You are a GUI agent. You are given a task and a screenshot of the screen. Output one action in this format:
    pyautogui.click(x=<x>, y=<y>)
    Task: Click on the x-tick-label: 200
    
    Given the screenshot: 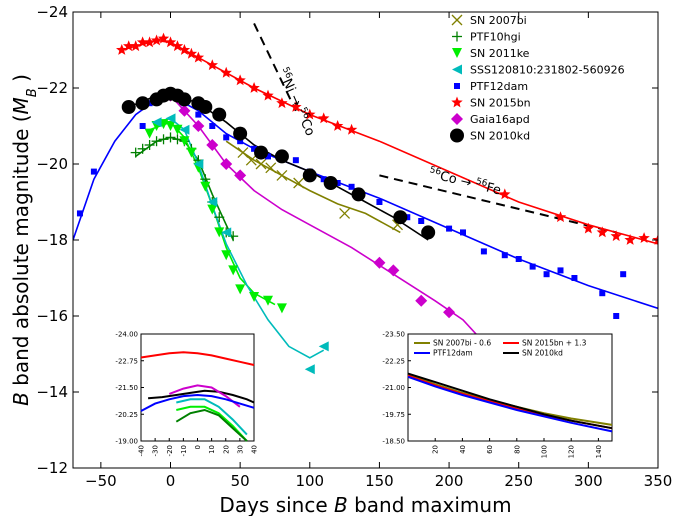 What is the action you would take?
    pyautogui.click(x=449, y=481)
    